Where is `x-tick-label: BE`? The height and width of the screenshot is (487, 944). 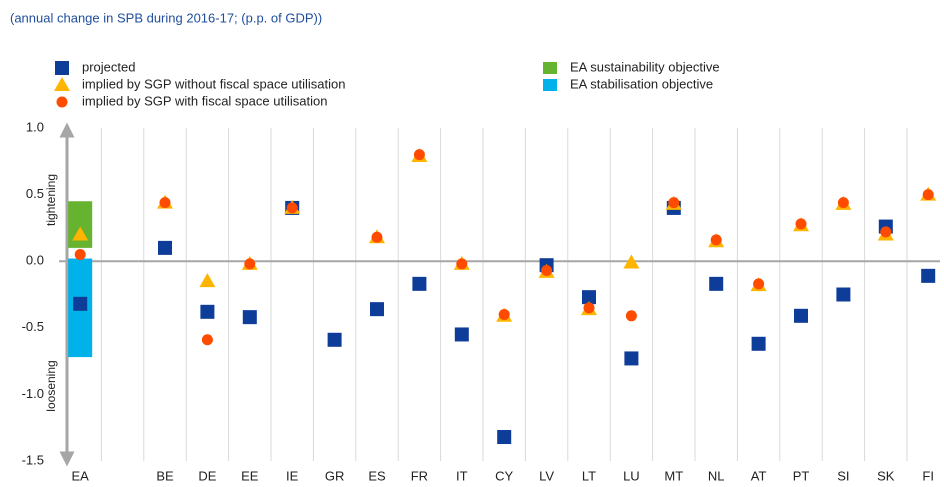 x-tick-label: BE is located at coordinates (165, 475).